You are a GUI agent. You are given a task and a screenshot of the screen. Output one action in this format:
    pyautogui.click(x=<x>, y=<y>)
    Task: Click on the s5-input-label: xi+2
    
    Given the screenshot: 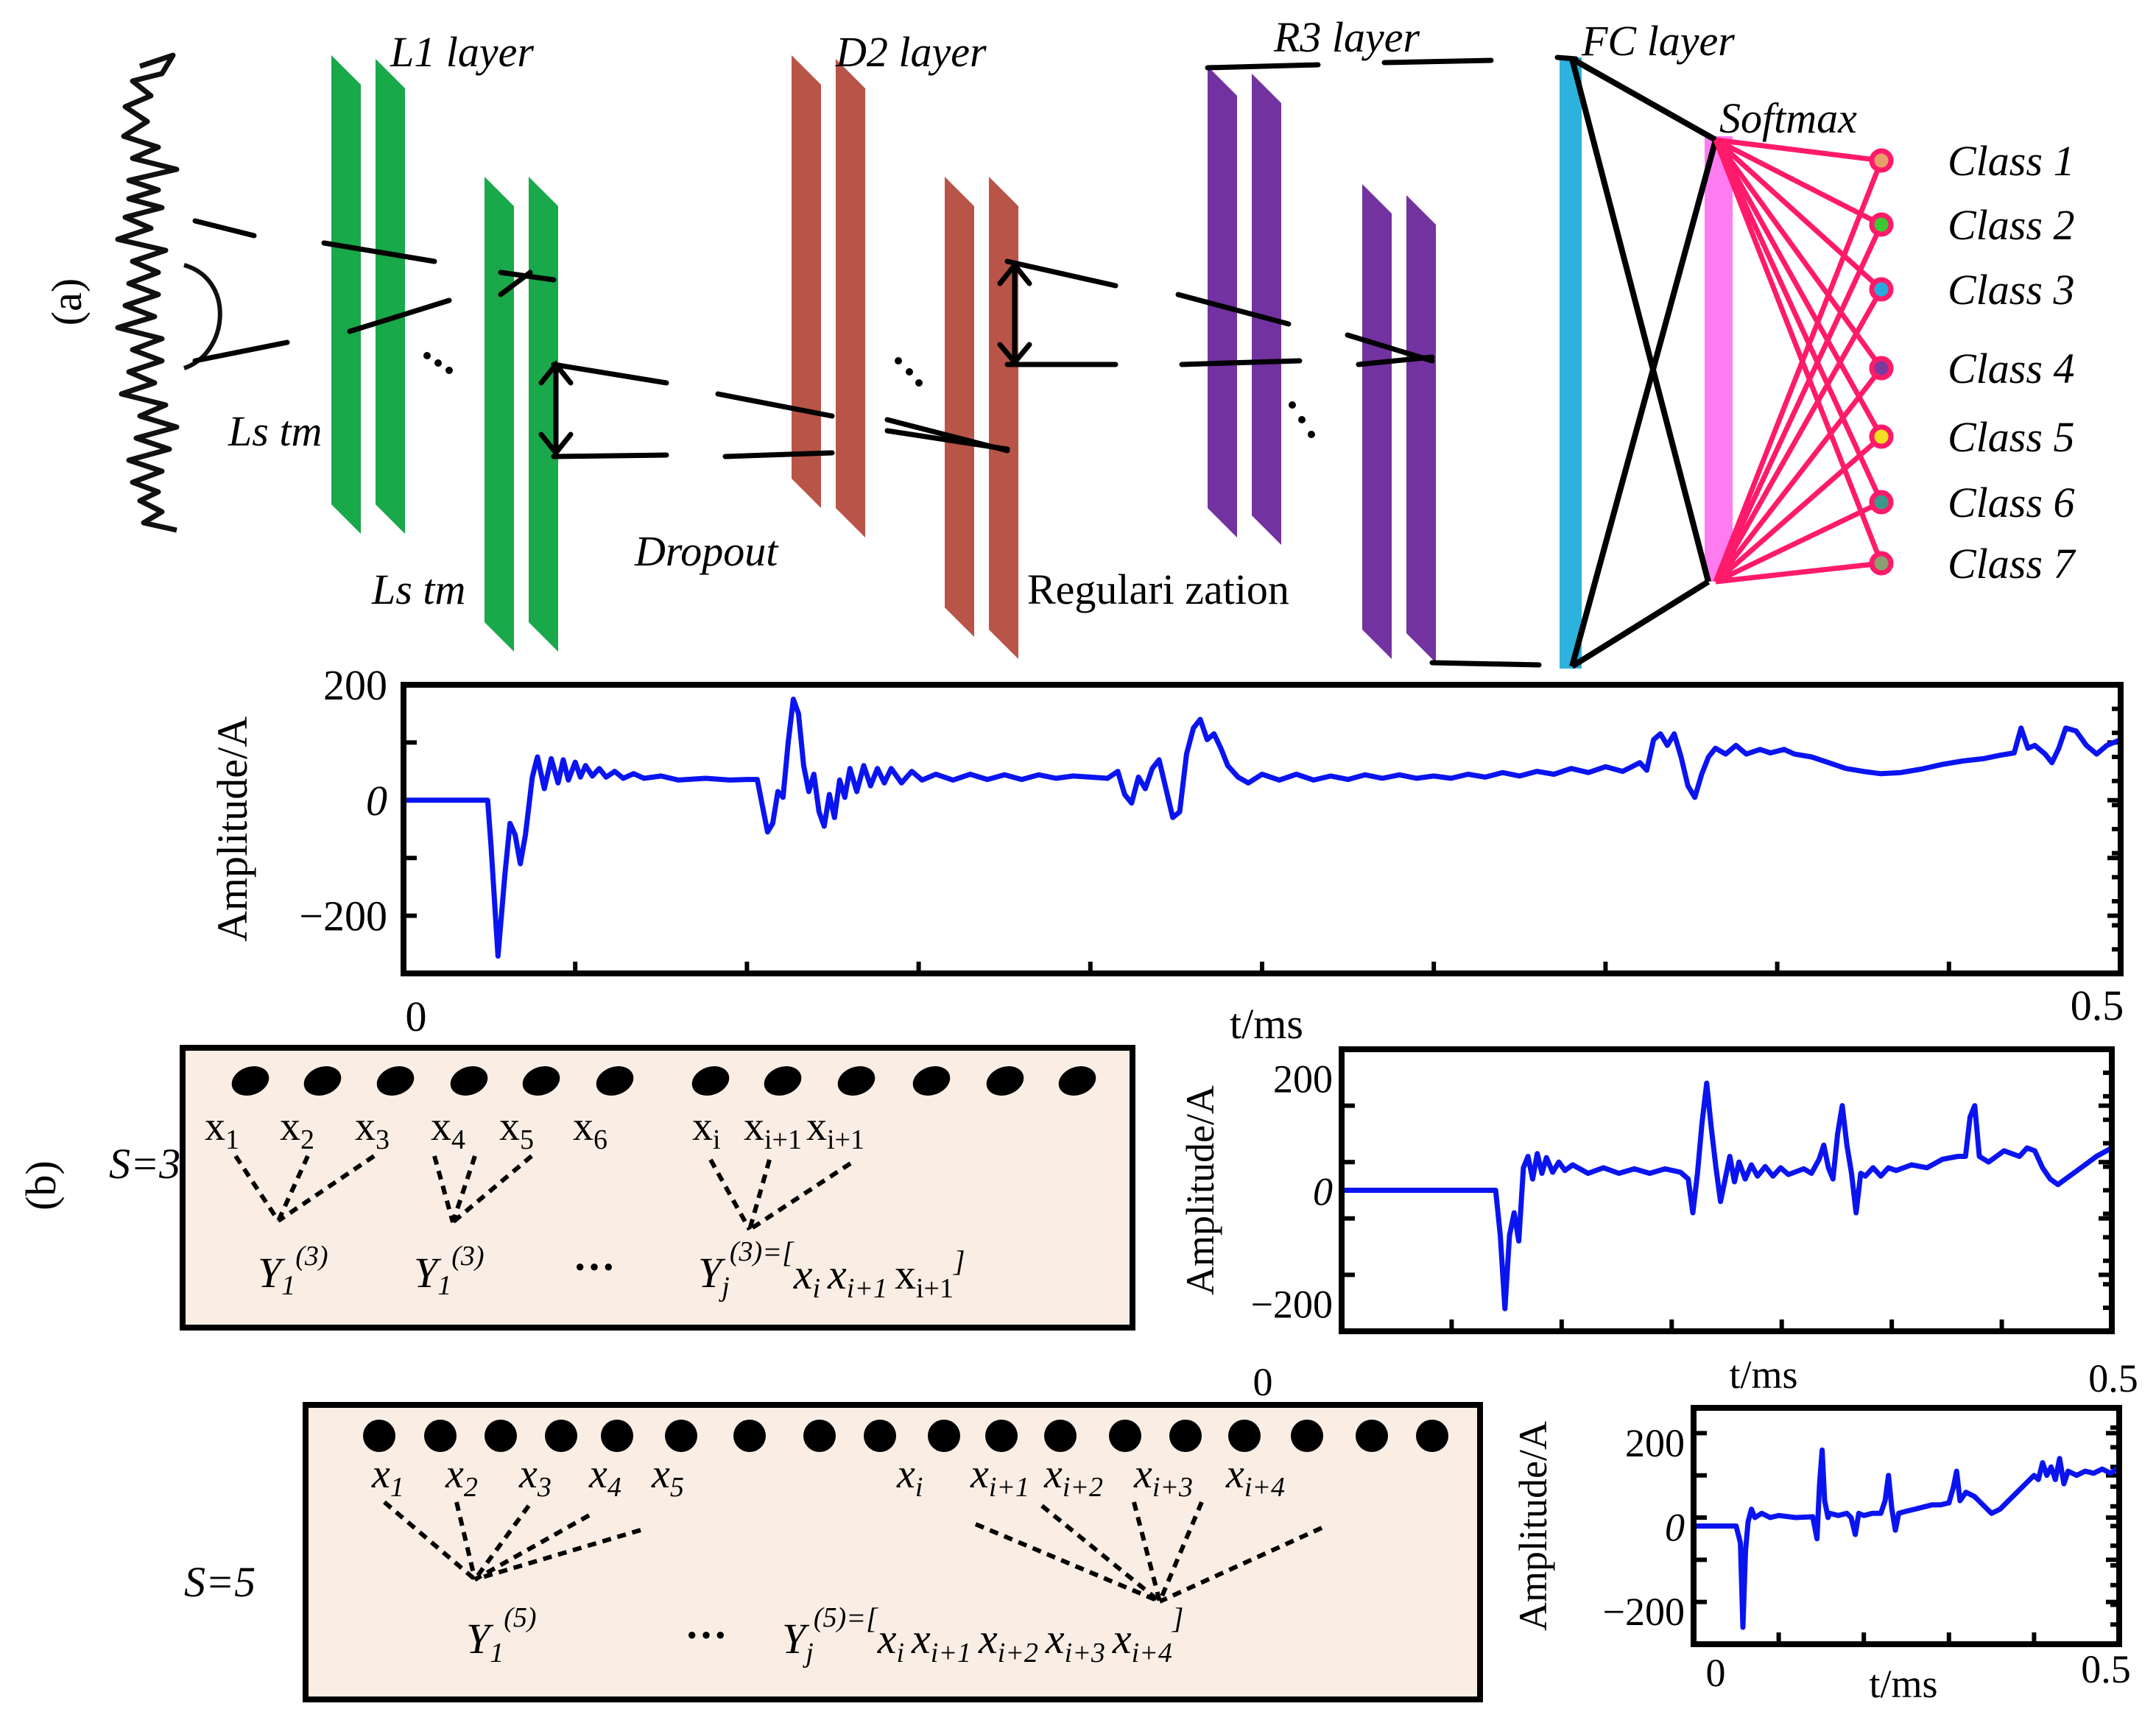 What is the action you would take?
    pyautogui.click(x=1073, y=1477)
    